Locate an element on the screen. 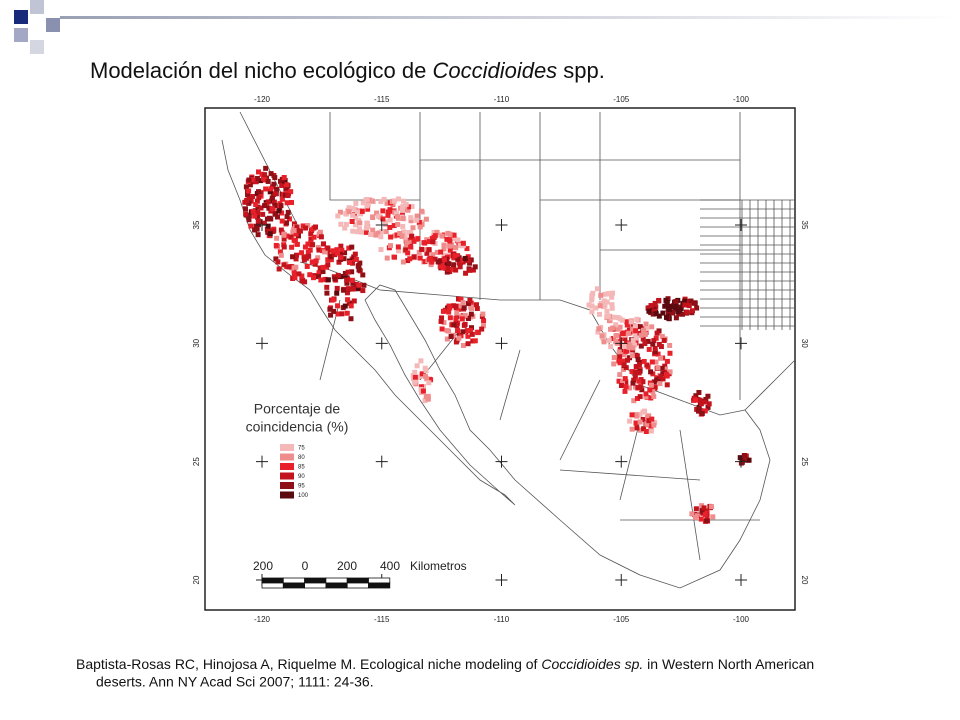  legend-swatch is located at coordinates (287, 457).